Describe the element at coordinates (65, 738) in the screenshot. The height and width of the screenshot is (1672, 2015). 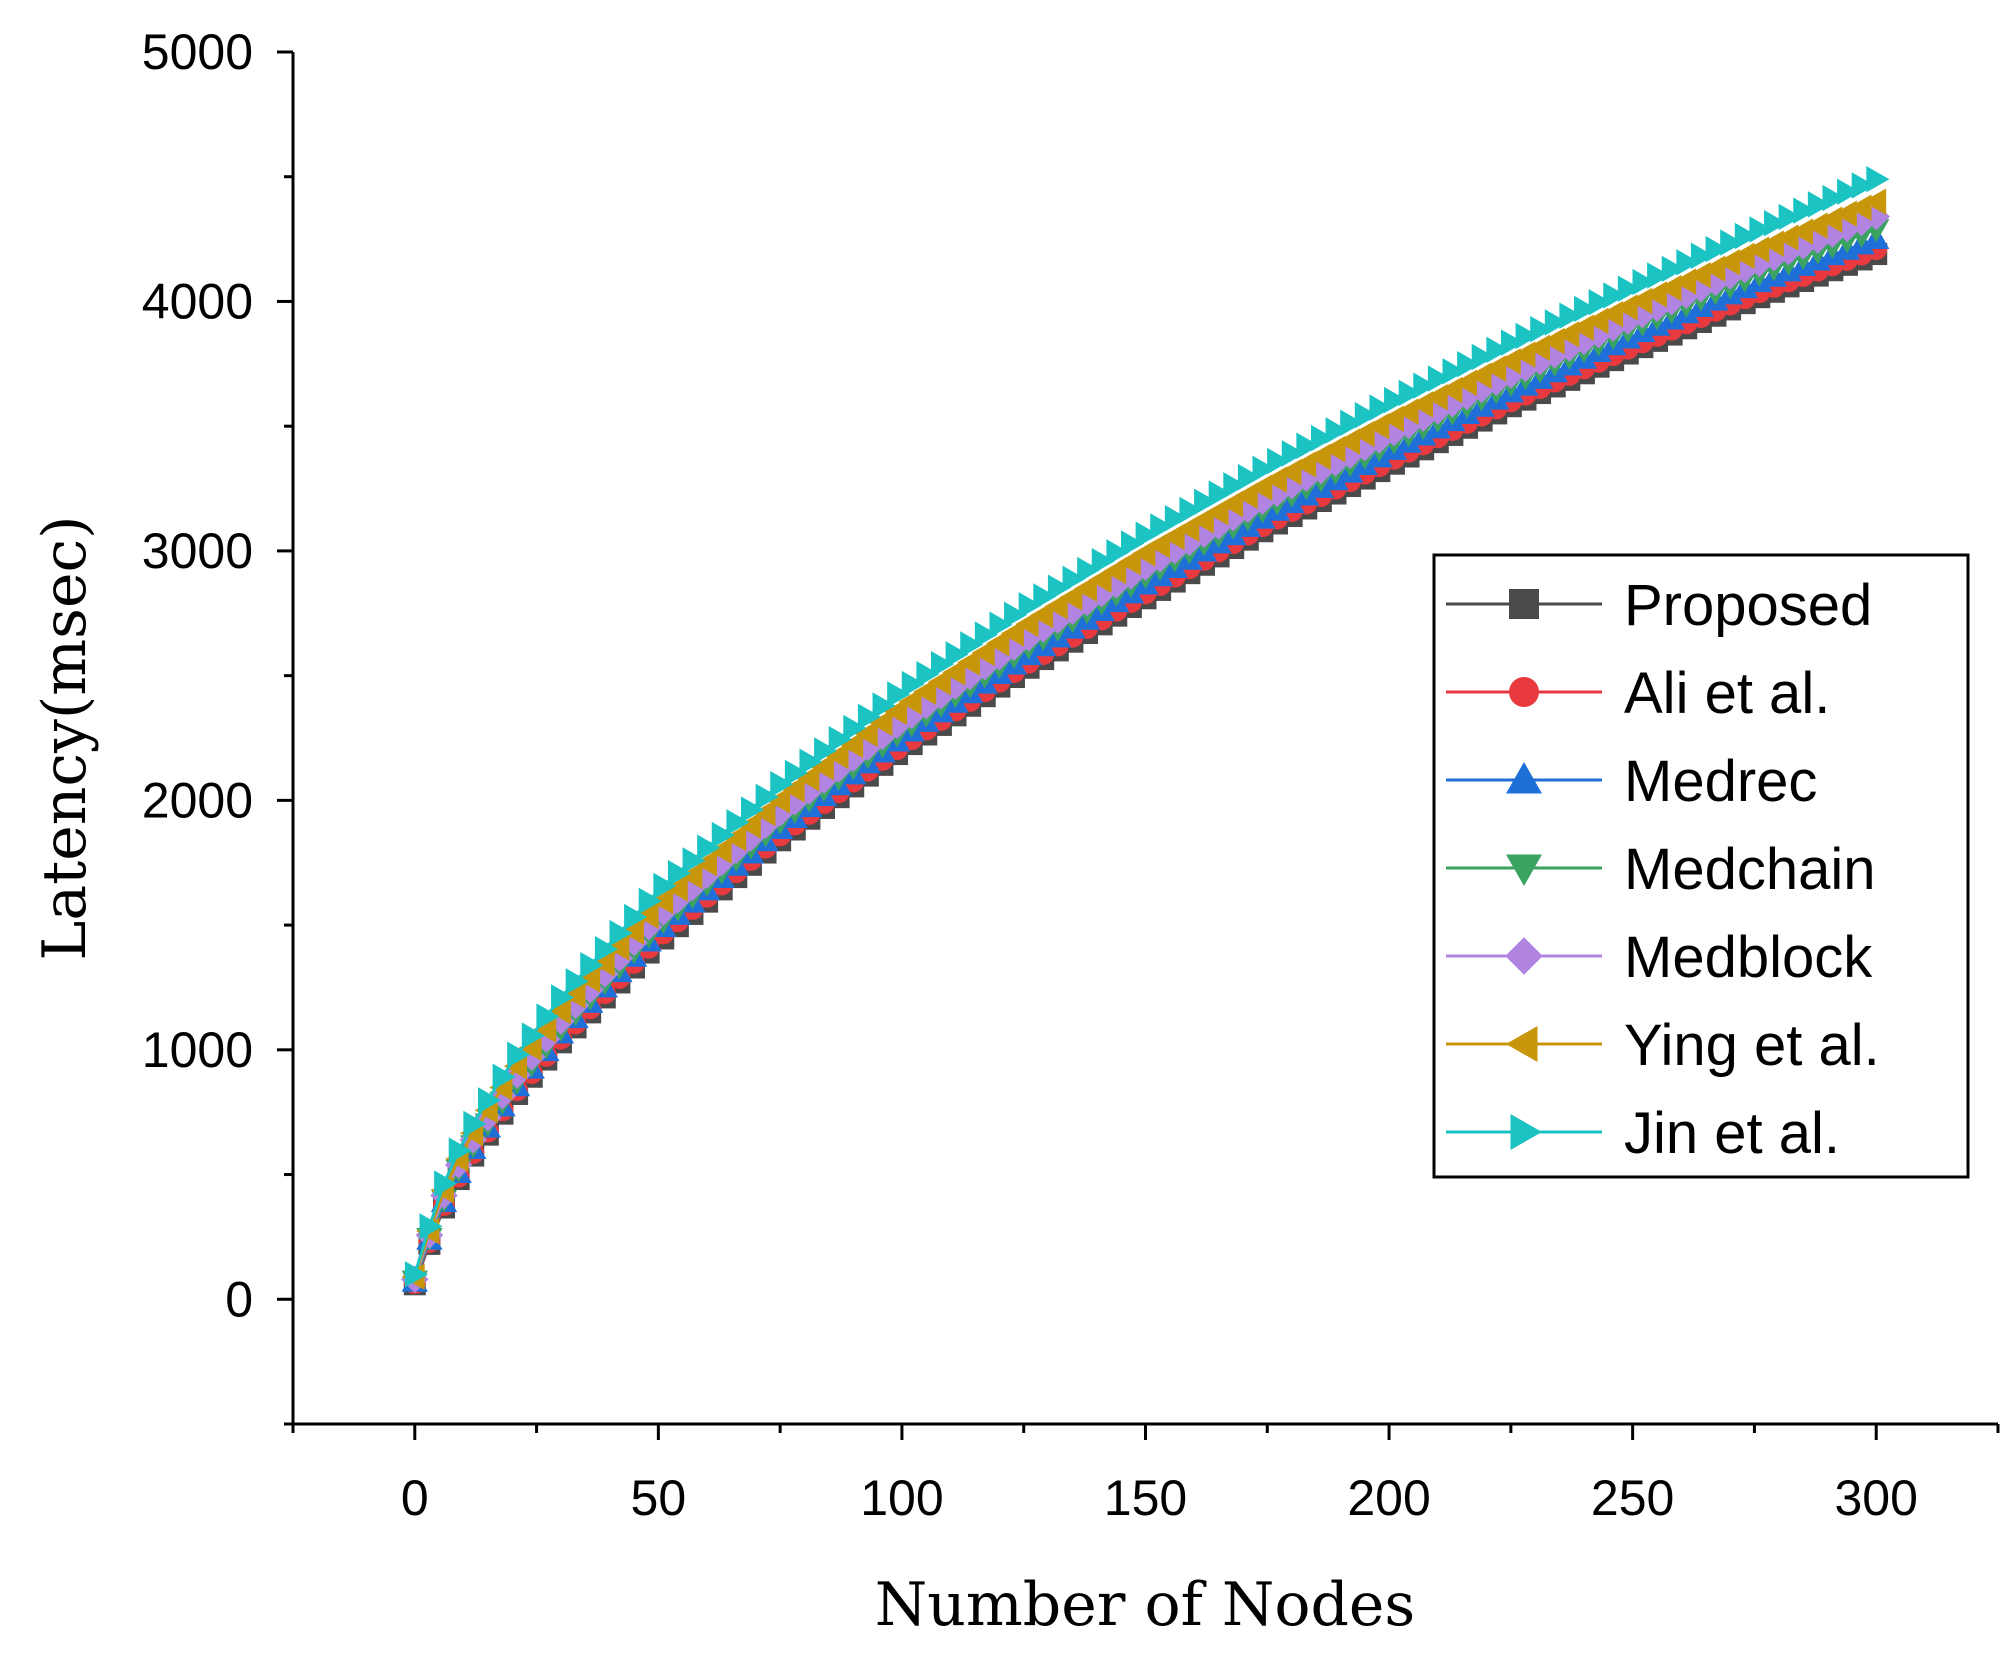
I see `y-axis-title: Latency(msec)` at that location.